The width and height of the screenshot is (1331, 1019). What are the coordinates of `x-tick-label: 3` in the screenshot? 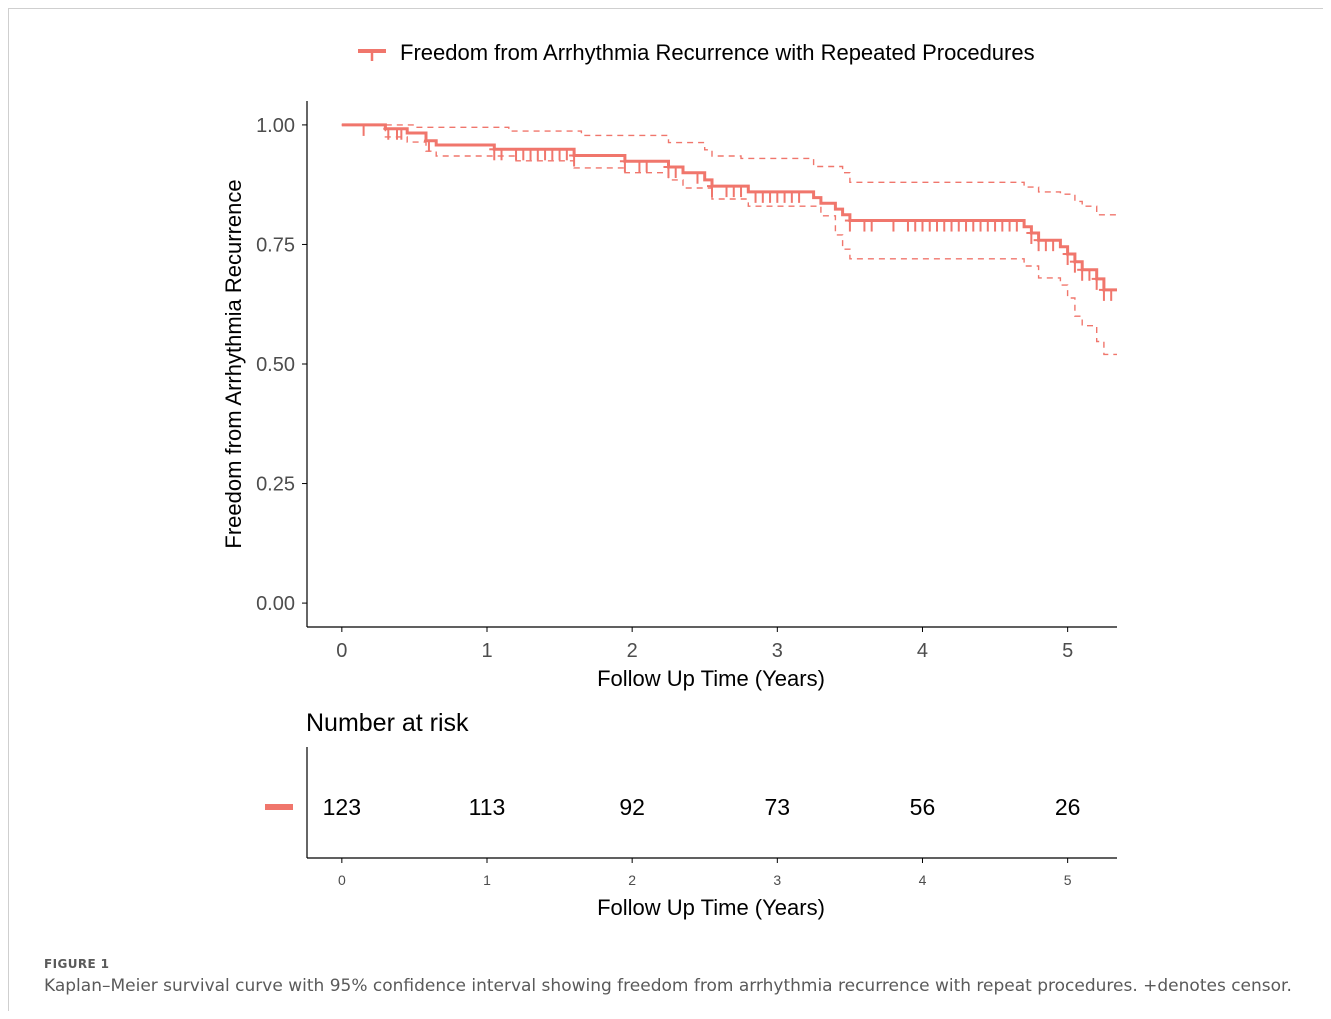 It's located at (777, 651).